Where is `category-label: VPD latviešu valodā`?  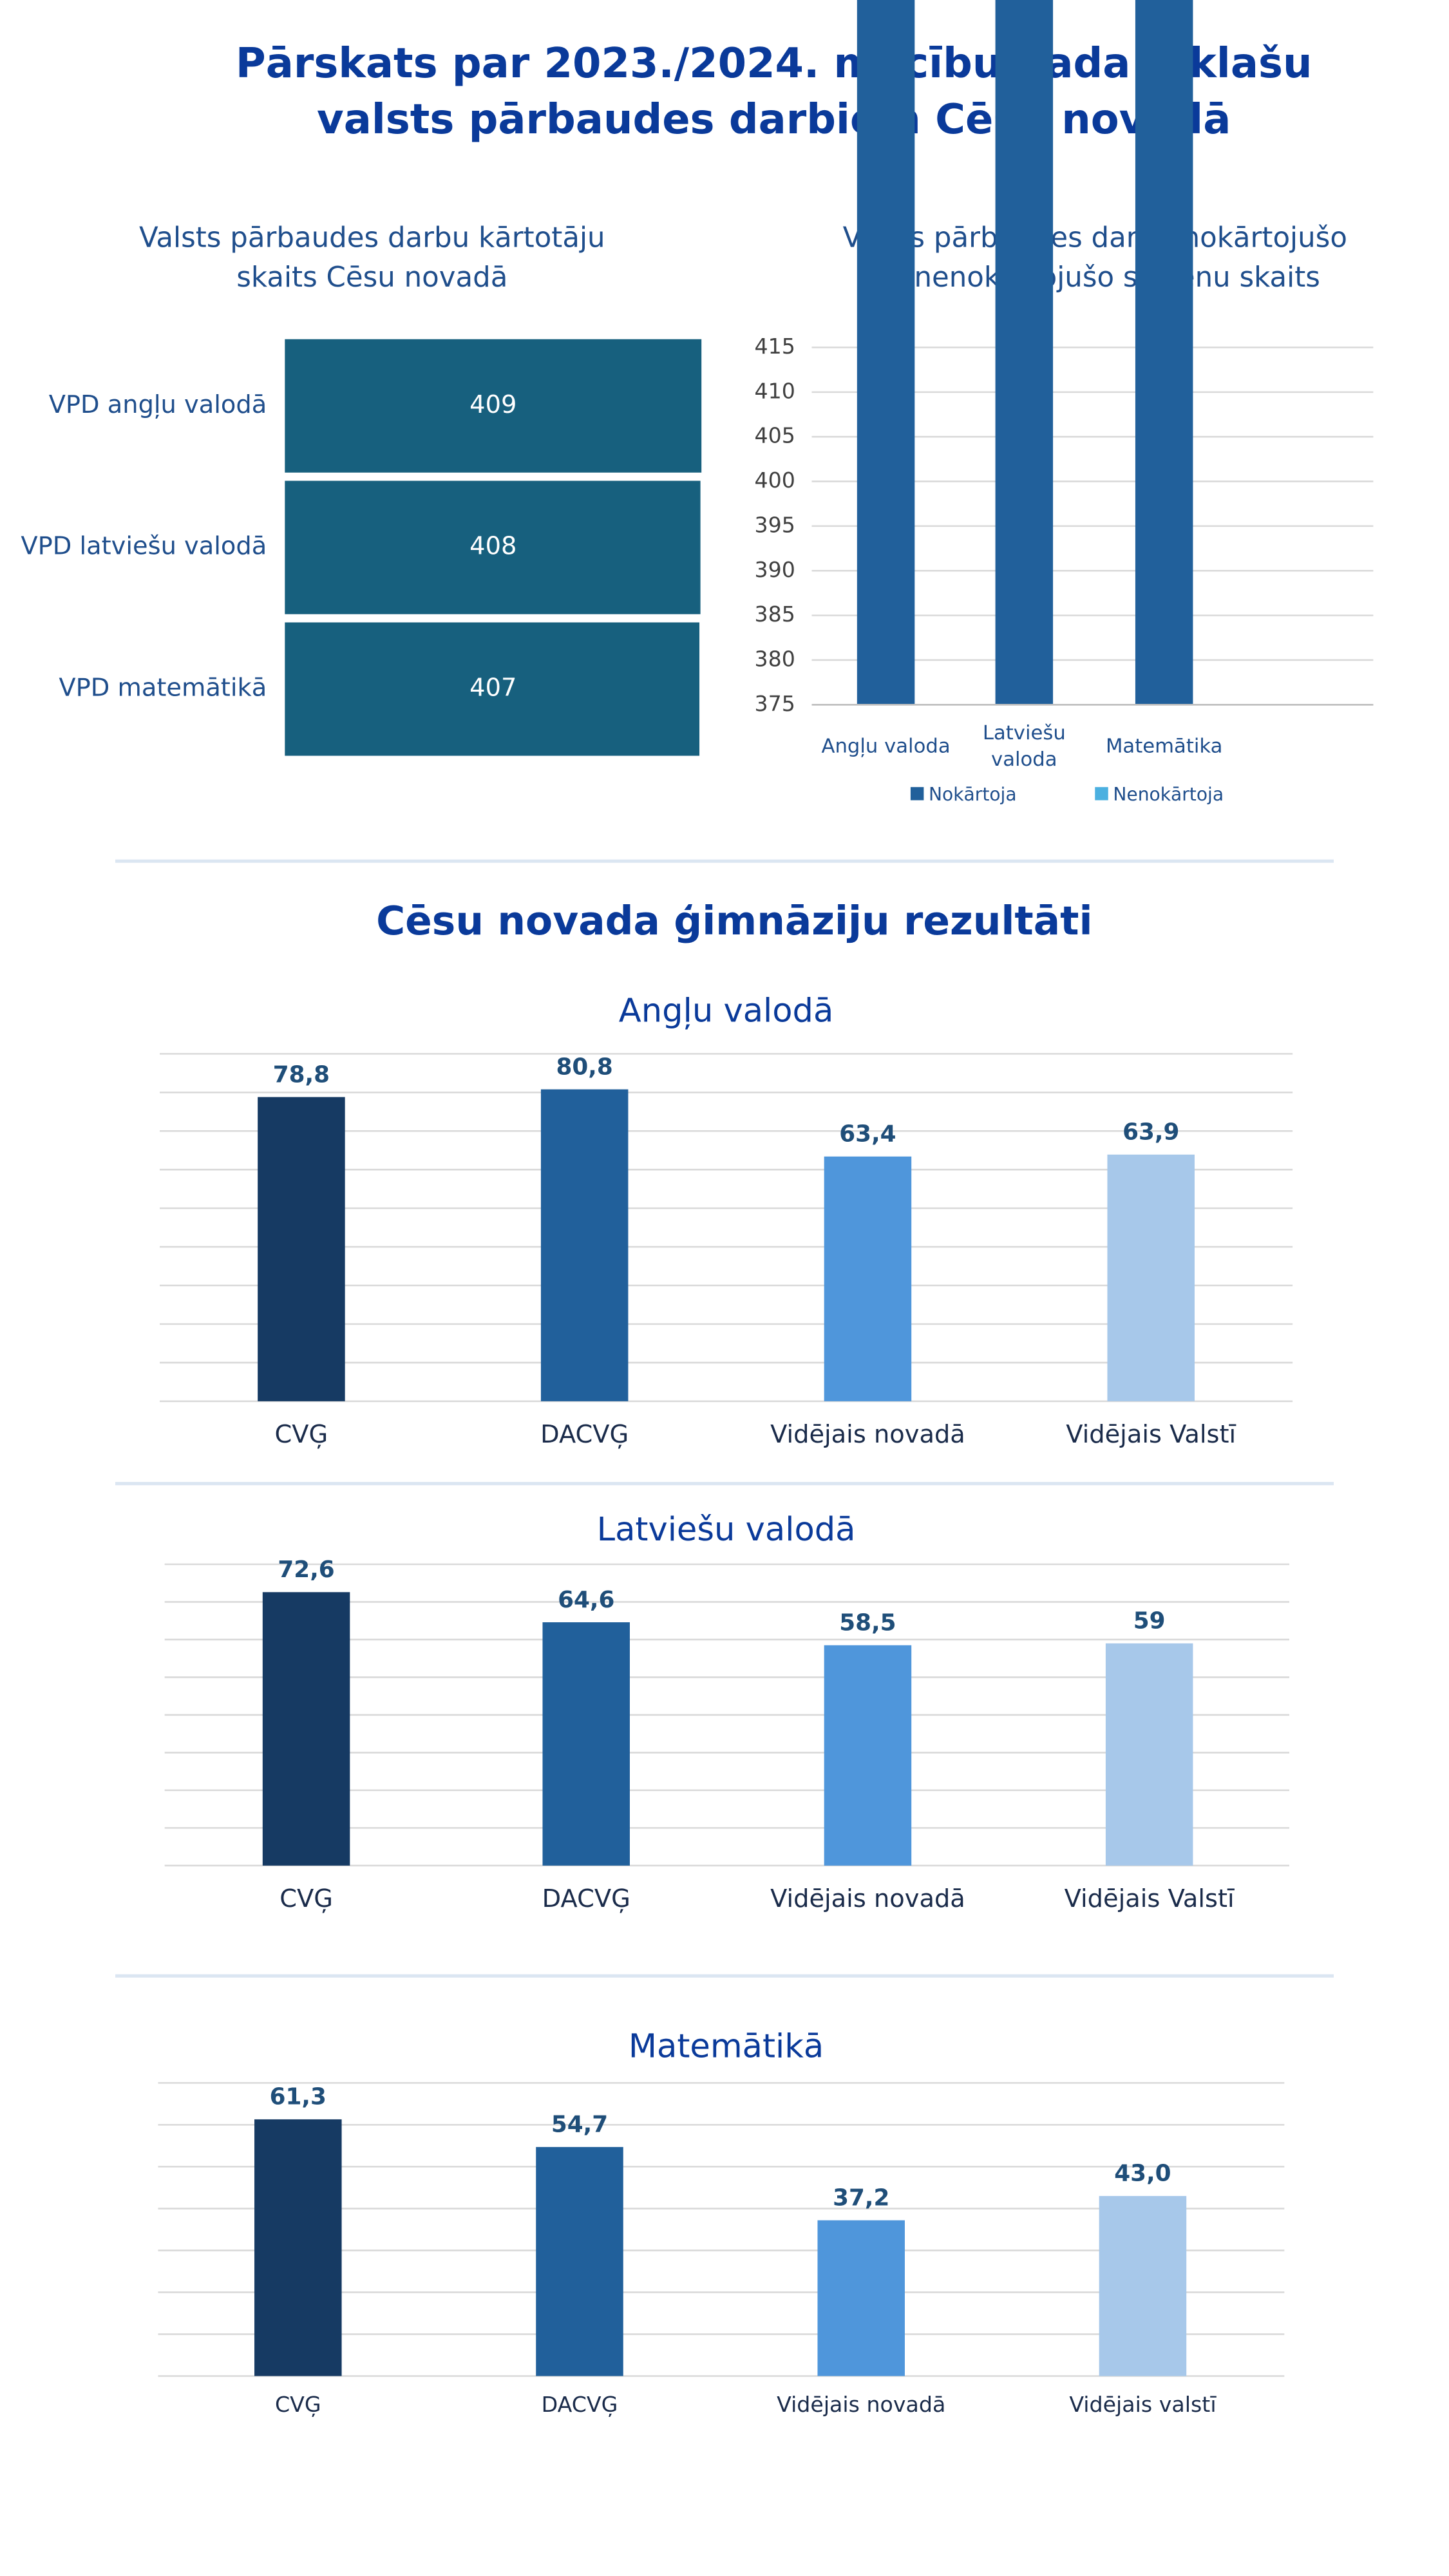
category-label: VPD latviešu valodā is located at coordinates (144, 546).